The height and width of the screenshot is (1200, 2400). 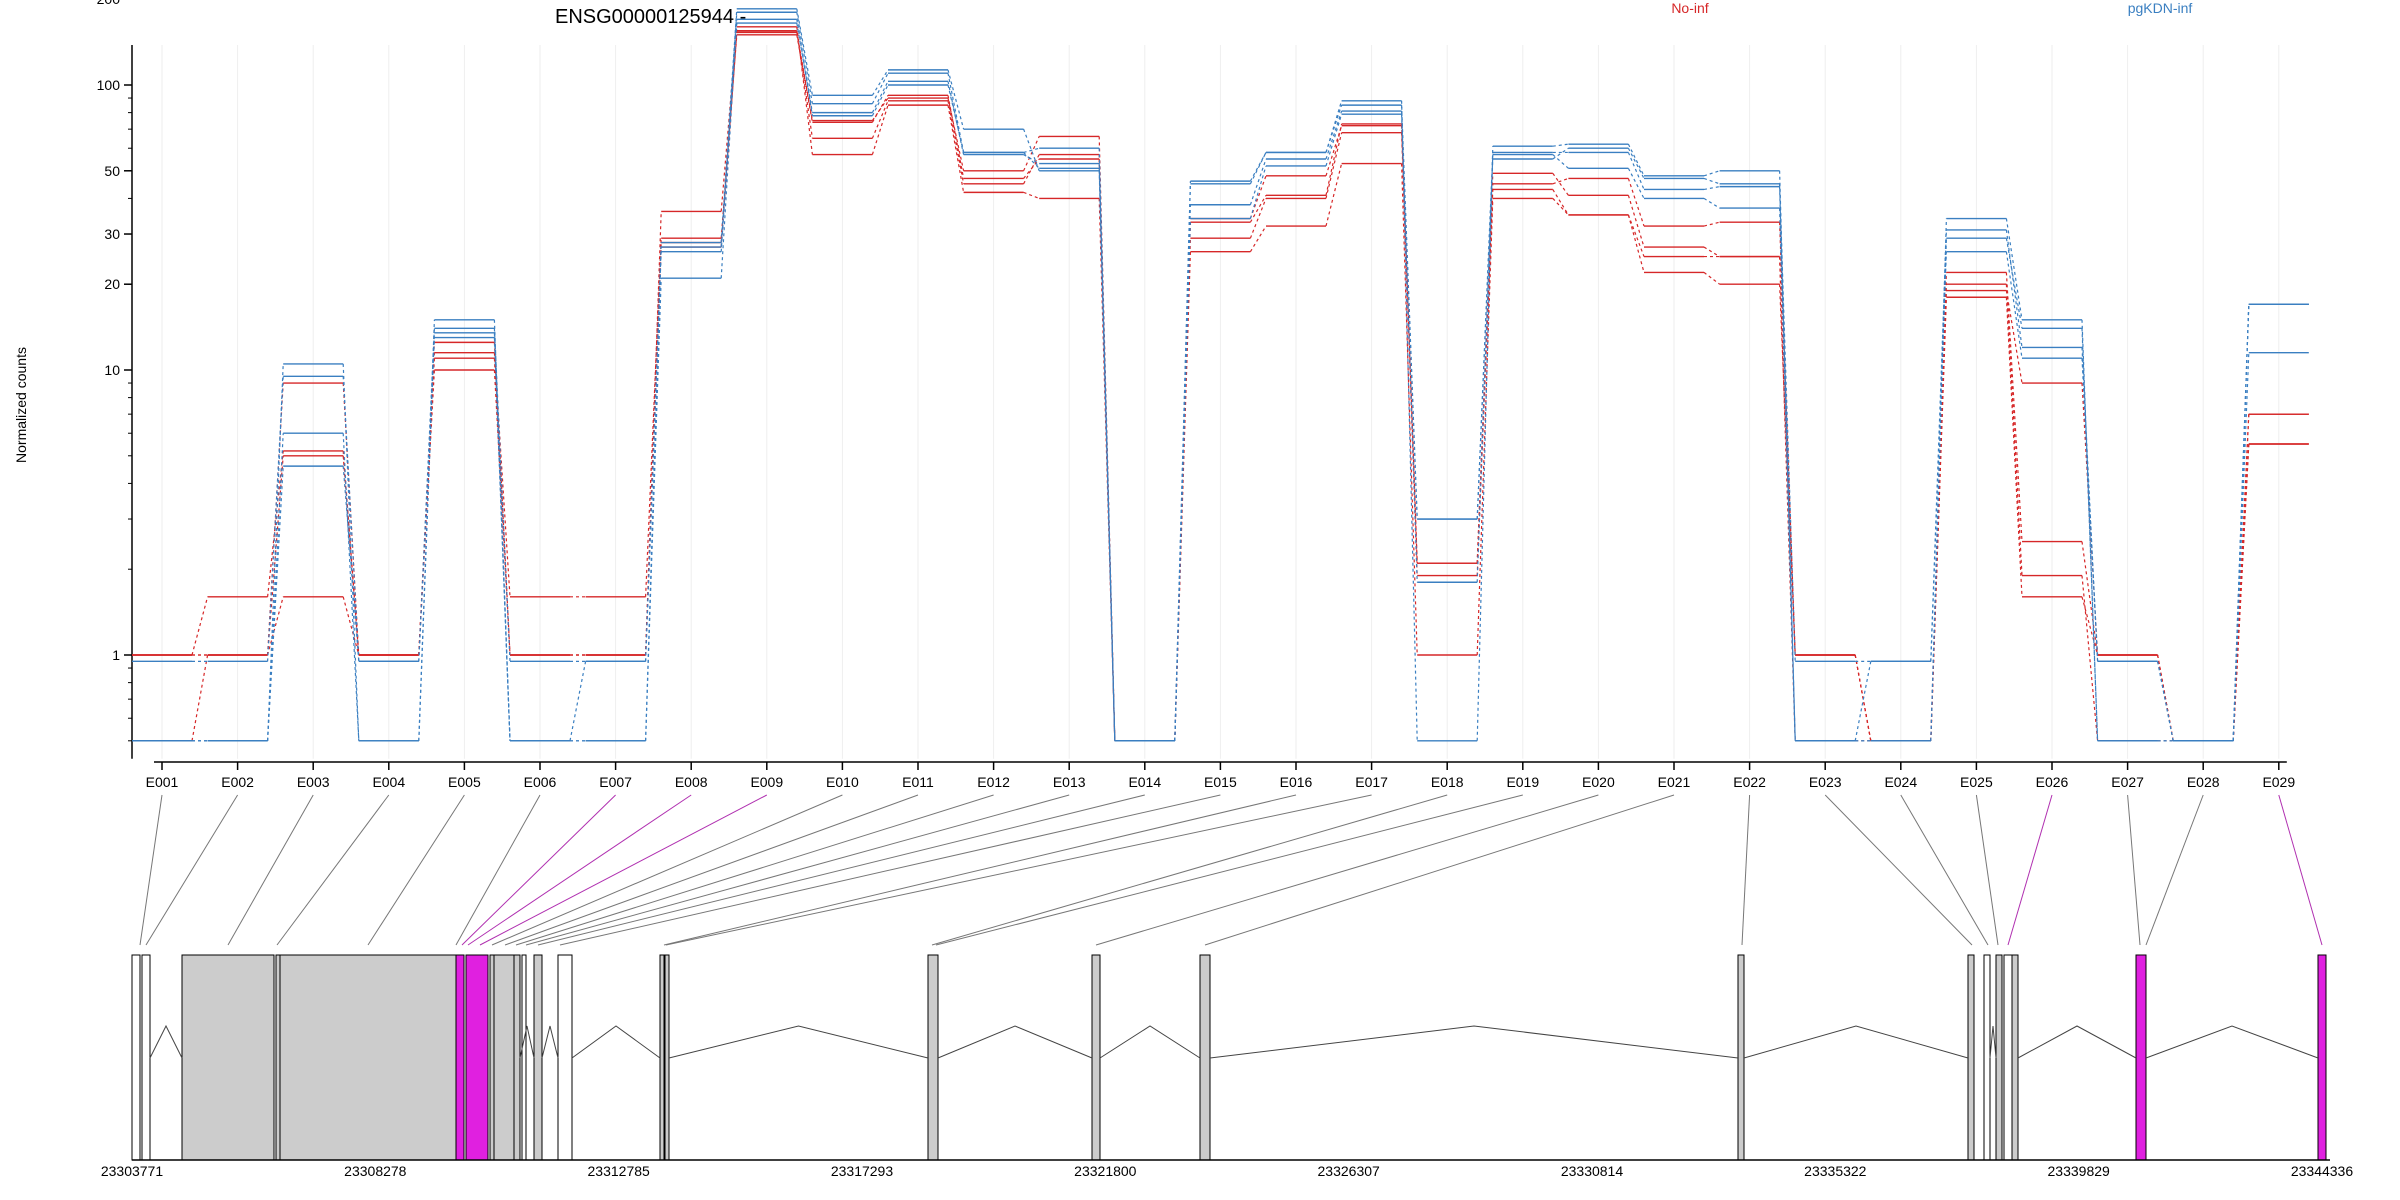 What do you see at coordinates (416, 870) in the screenshot?
I see `connector-e005` at bounding box center [416, 870].